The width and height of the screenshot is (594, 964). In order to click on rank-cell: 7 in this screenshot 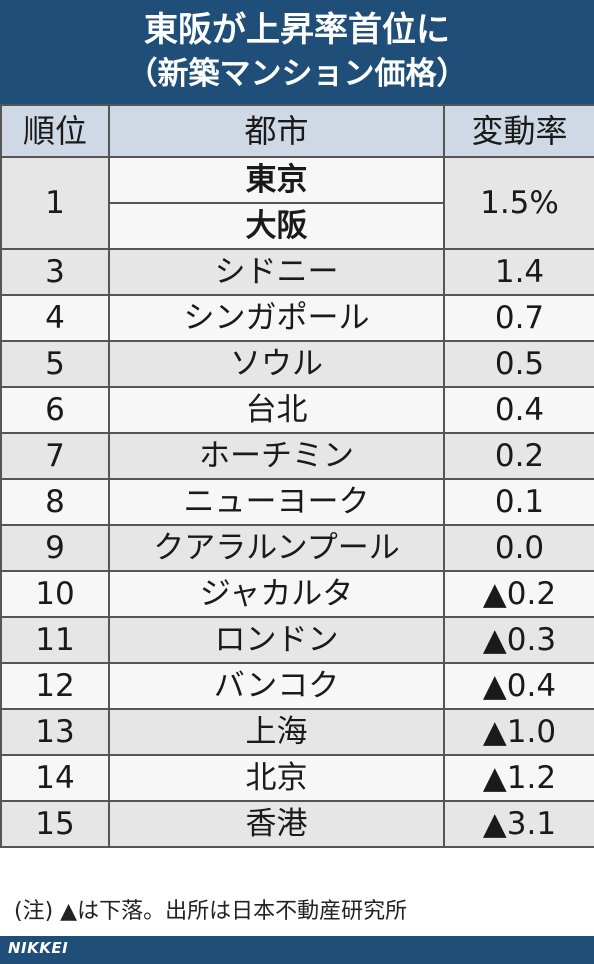, I will do `click(55, 456)`.